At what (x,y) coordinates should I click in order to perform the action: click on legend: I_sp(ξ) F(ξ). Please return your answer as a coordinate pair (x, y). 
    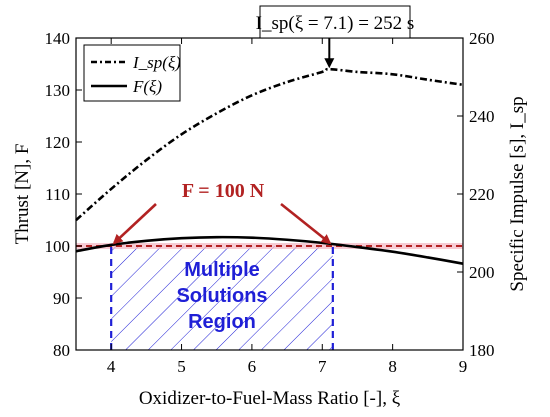
    Looking at the image, I should click on (132, 73).